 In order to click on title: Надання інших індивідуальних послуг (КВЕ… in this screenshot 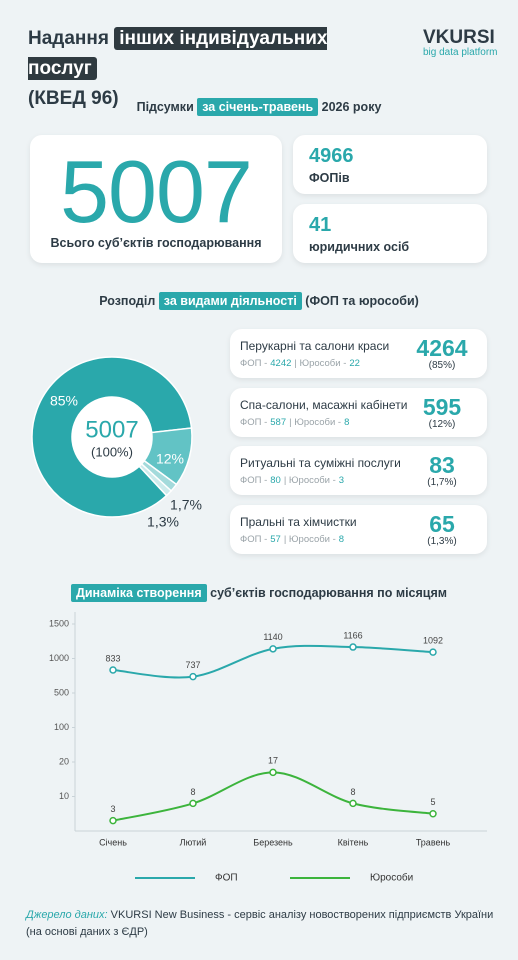, I will do `click(213, 69)`.